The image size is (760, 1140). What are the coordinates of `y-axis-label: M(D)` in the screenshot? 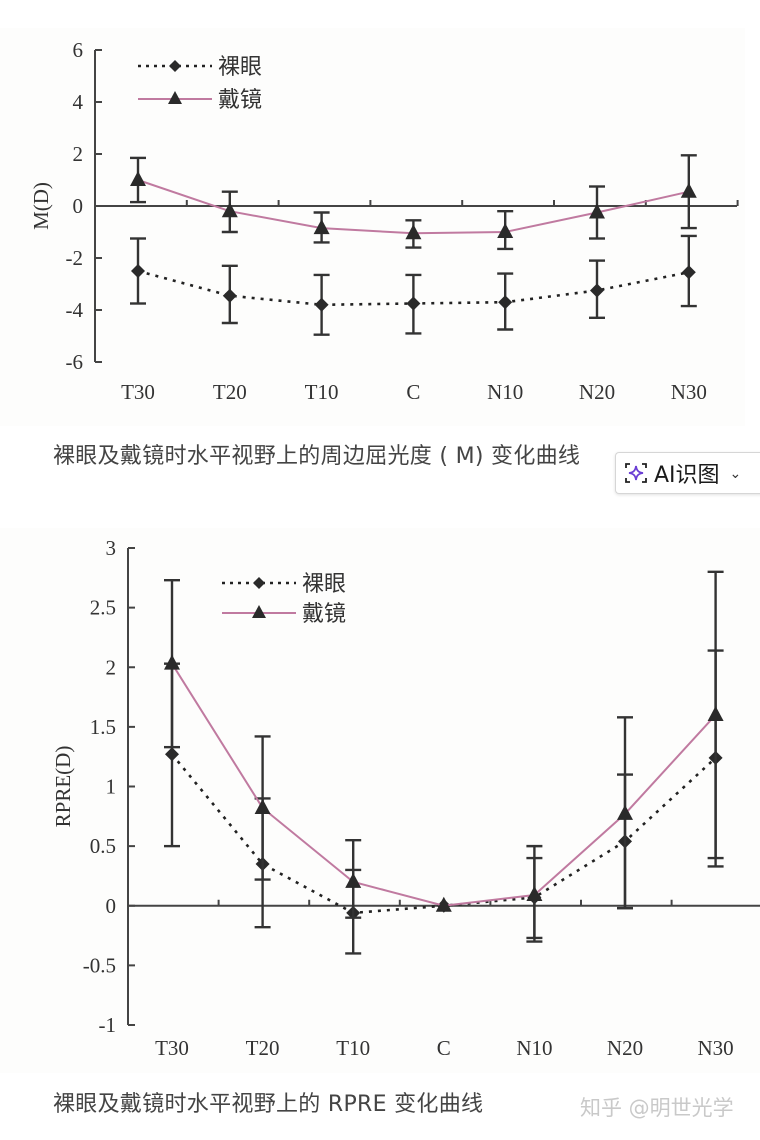 It's located at (41, 206).